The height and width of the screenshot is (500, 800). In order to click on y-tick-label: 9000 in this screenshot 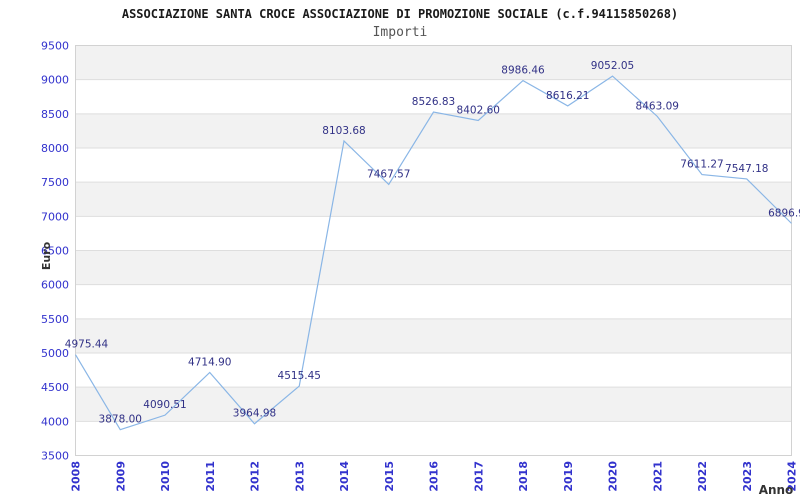, I will do `click(55, 80)`.